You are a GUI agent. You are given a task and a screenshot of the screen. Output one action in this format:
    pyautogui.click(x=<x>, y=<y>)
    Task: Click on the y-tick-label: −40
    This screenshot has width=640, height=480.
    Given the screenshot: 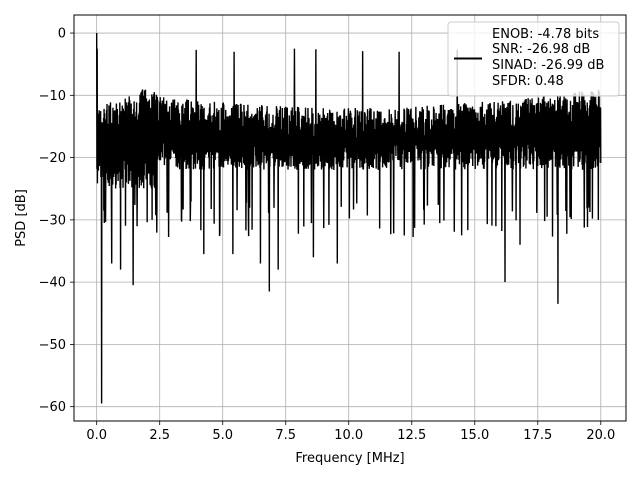 What is the action you would take?
    pyautogui.click(x=52, y=283)
    